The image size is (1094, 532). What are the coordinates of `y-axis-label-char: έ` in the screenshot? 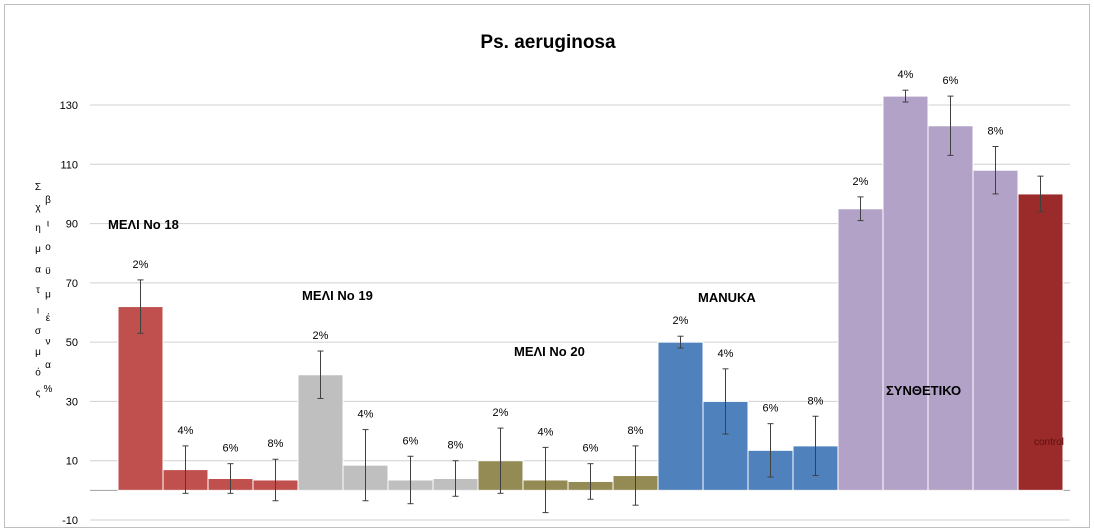 It's located at (48, 318).